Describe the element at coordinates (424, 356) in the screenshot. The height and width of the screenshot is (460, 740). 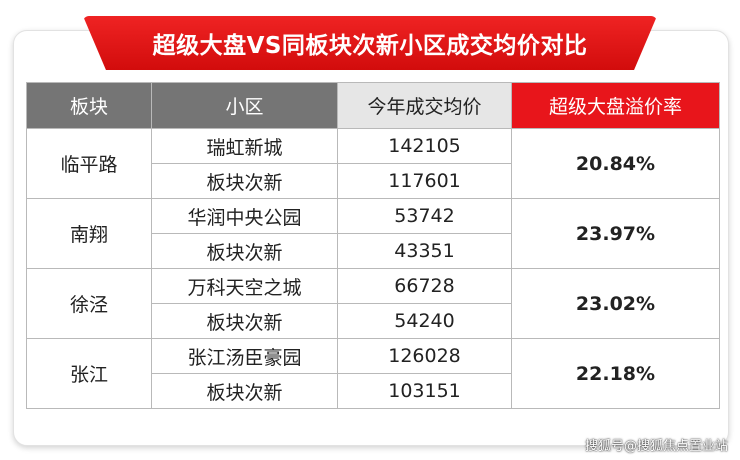
I see `price-cell: 126028` at that location.